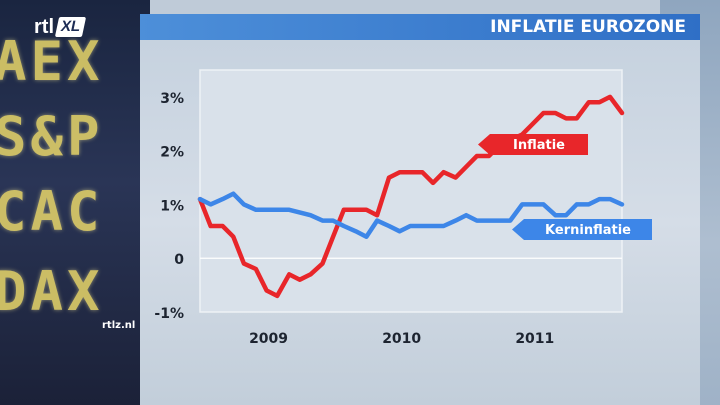 The height and width of the screenshot is (405, 720). What do you see at coordinates (401, 339) in the screenshot?
I see `x-tick-label: 2010` at bounding box center [401, 339].